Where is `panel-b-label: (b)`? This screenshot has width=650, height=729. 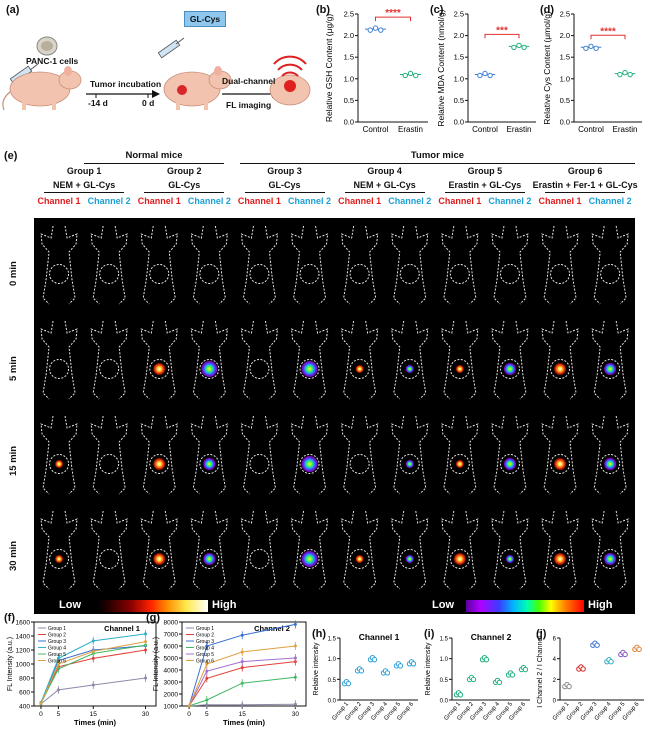 panel-b-label: (b) is located at coordinates (323, 10).